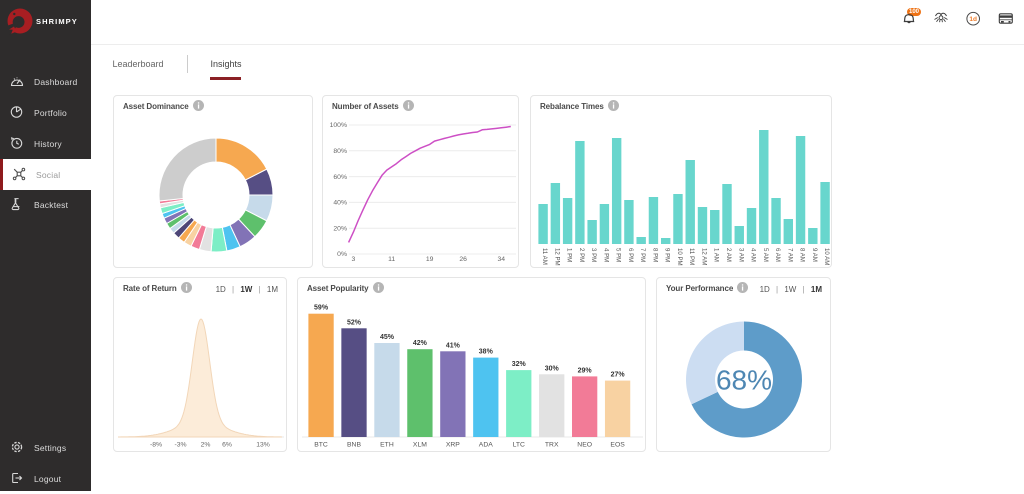 The height and width of the screenshot is (494, 1024). What do you see at coordinates (519, 364) in the screenshot?
I see `svg-text: 32%` at bounding box center [519, 364].